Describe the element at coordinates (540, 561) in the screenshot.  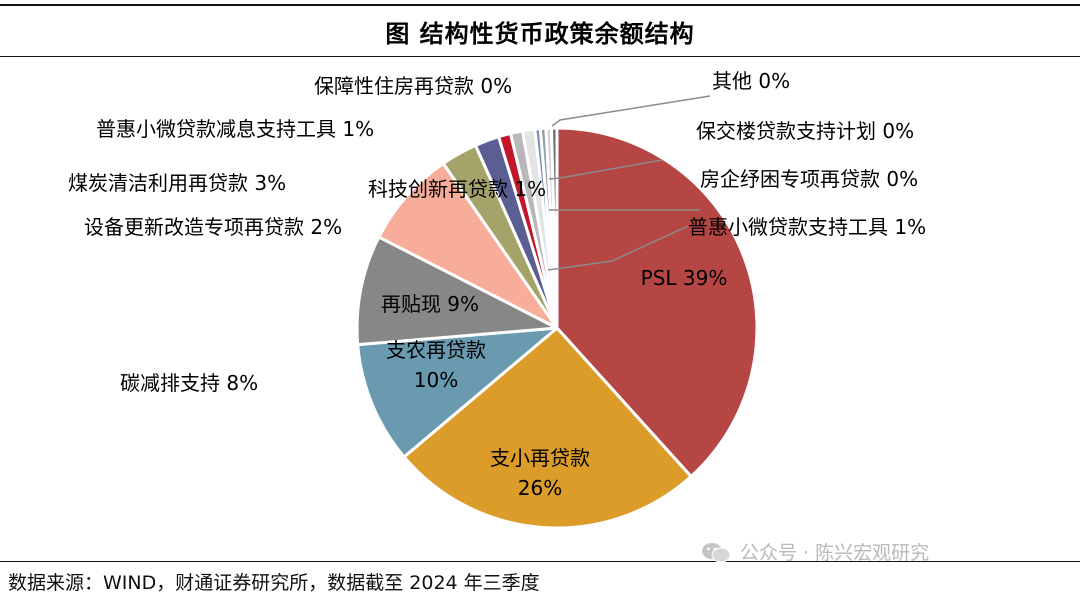
I see `footer-rule` at that location.